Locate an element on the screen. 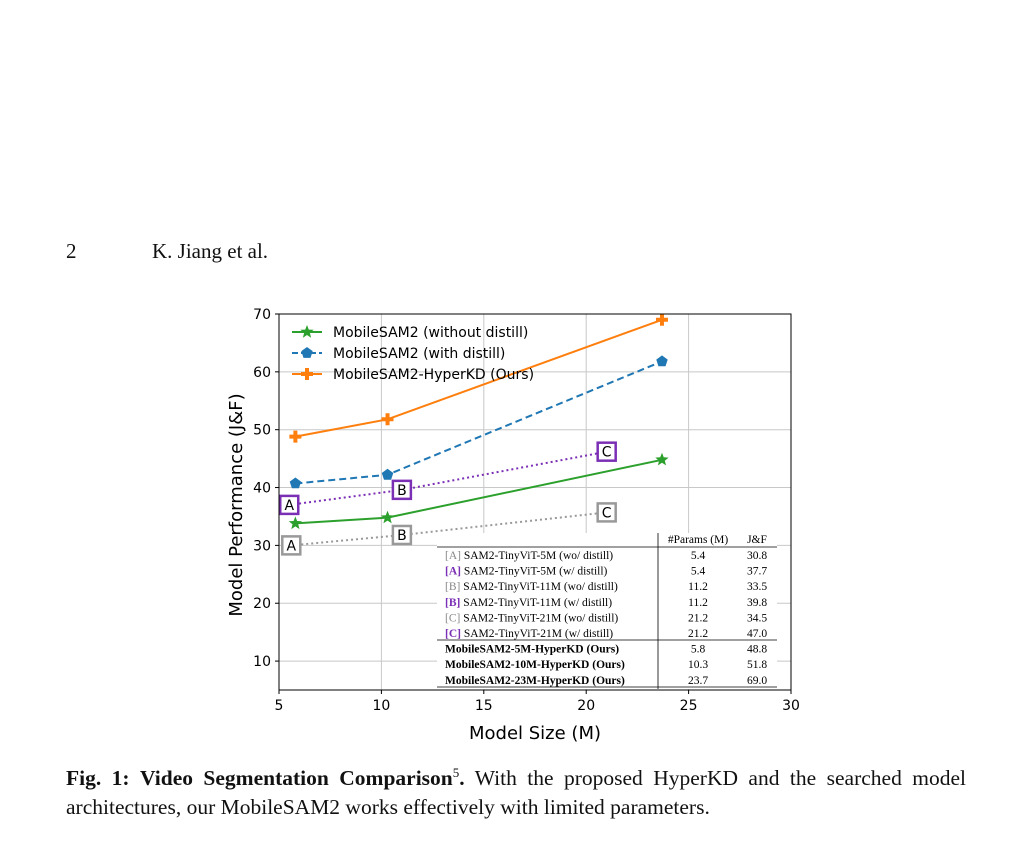 This screenshot has width=1030, height=857. table-row-jf: 51.8 is located at coordinates (757, 665).